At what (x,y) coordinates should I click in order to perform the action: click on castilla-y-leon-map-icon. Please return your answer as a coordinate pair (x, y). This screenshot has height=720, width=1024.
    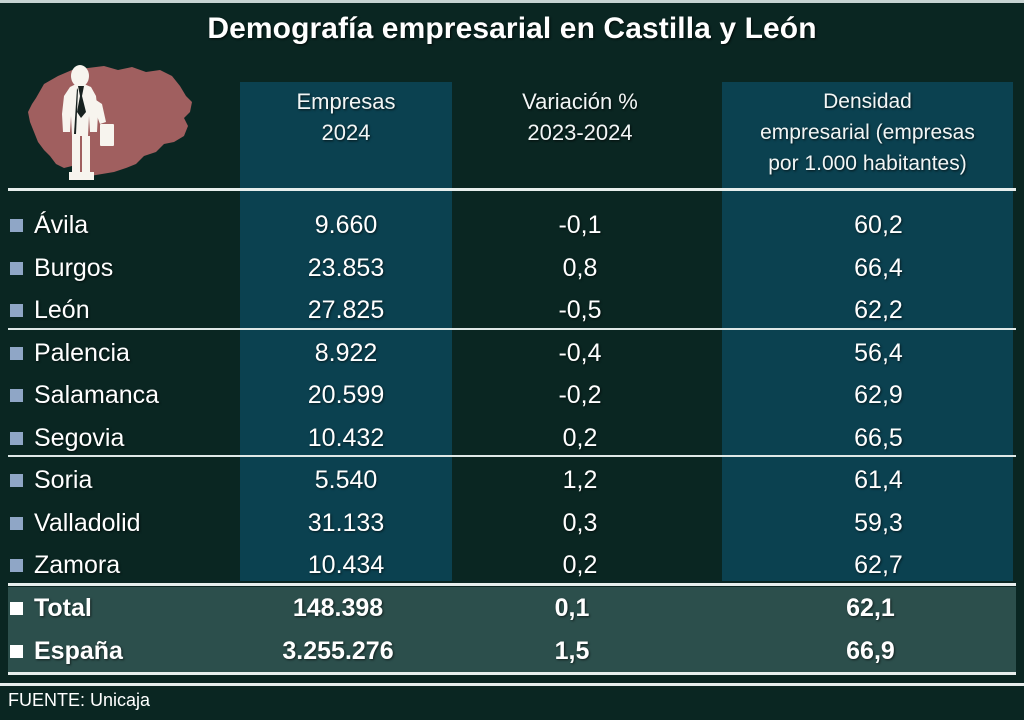
    Looking at the image, I should click on (110, 122).